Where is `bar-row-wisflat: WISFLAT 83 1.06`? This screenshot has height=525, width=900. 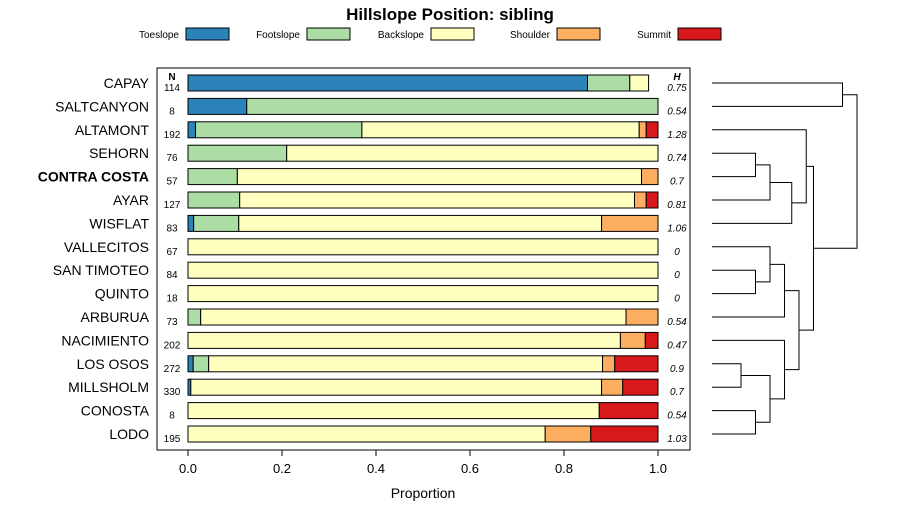
bar-row-wisflat: WISFLAT 83 1.06 is located at coordinates (388, 224).